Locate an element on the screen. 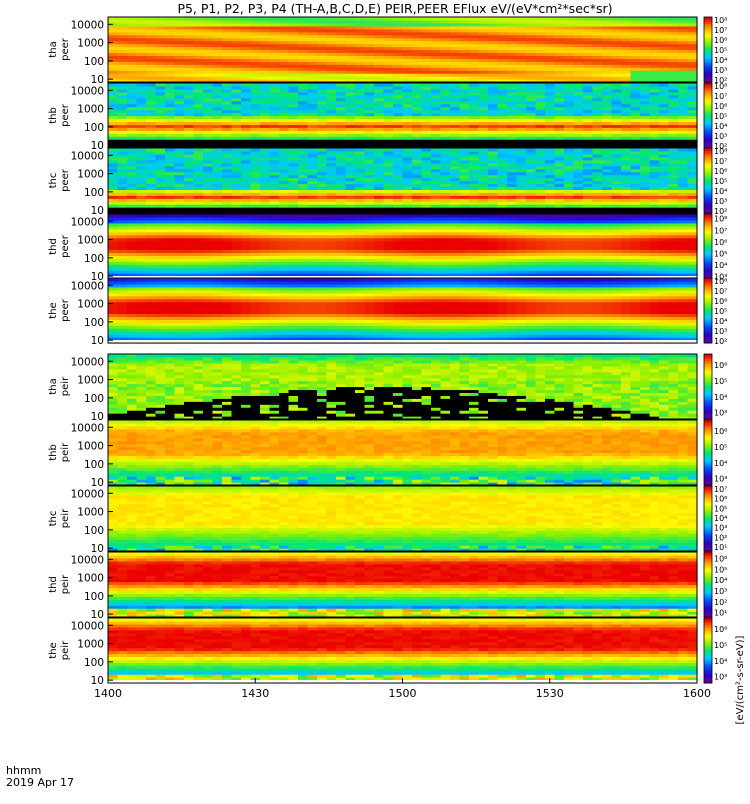  heatmap-thb-peer is located at coordinates (403, 116).